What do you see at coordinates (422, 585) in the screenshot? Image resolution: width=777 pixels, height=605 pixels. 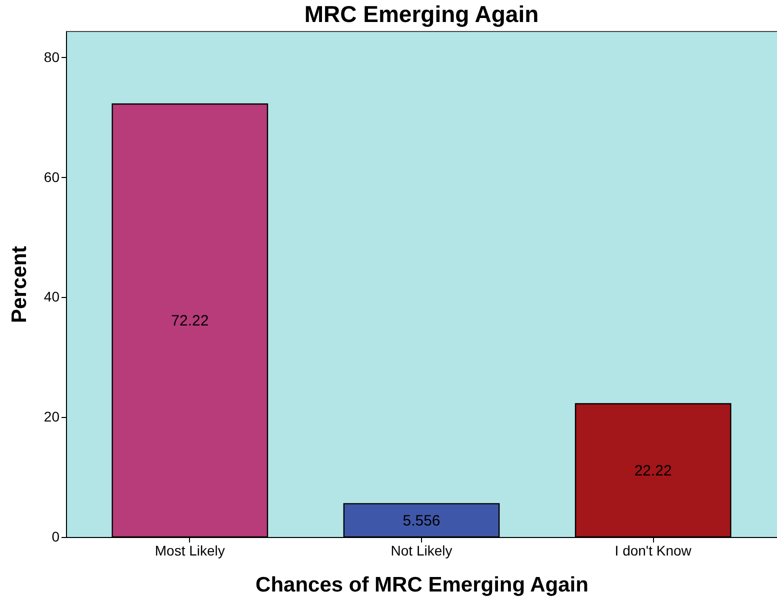 I see `x-axis-title: Chances of MRC Emerging Again` at bounding box center [422, 585].